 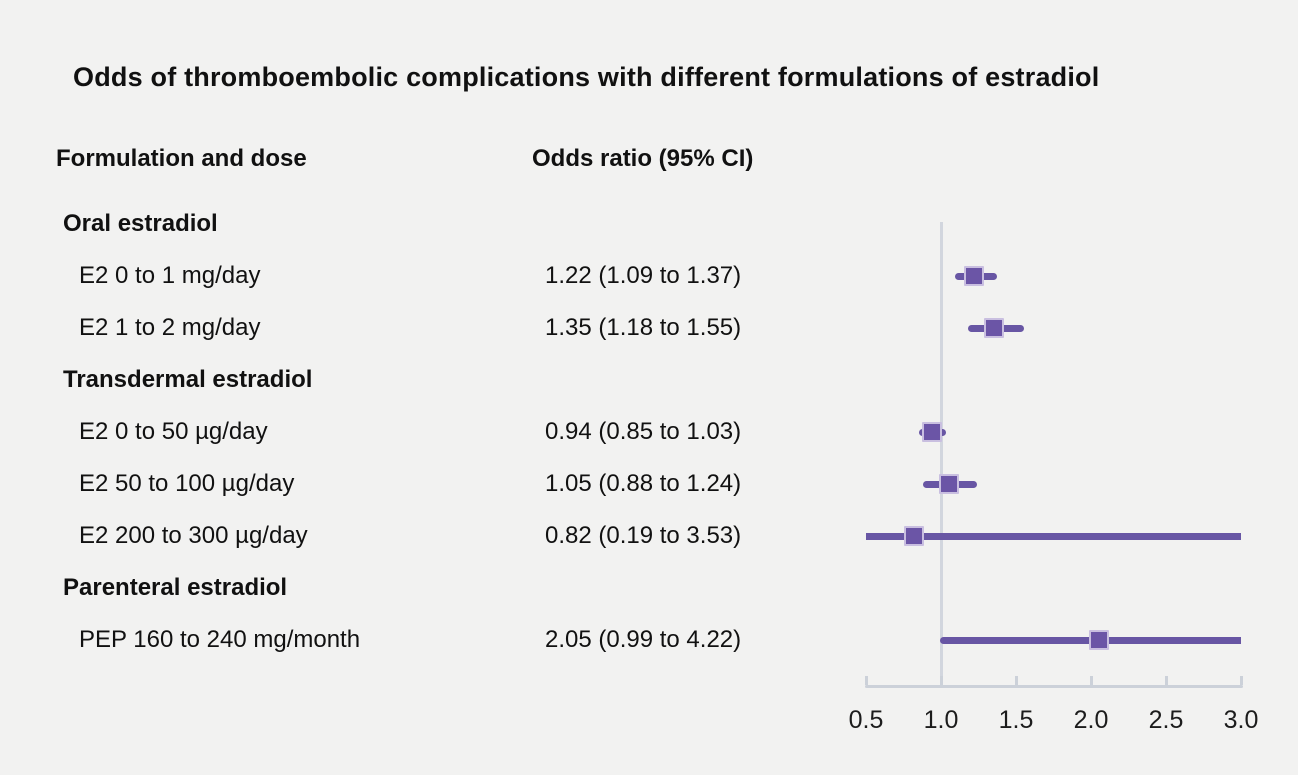 I want to click on row-odds-ratio-value: 1.05 (0.88 to 1.24), so click(x=643, y=483).